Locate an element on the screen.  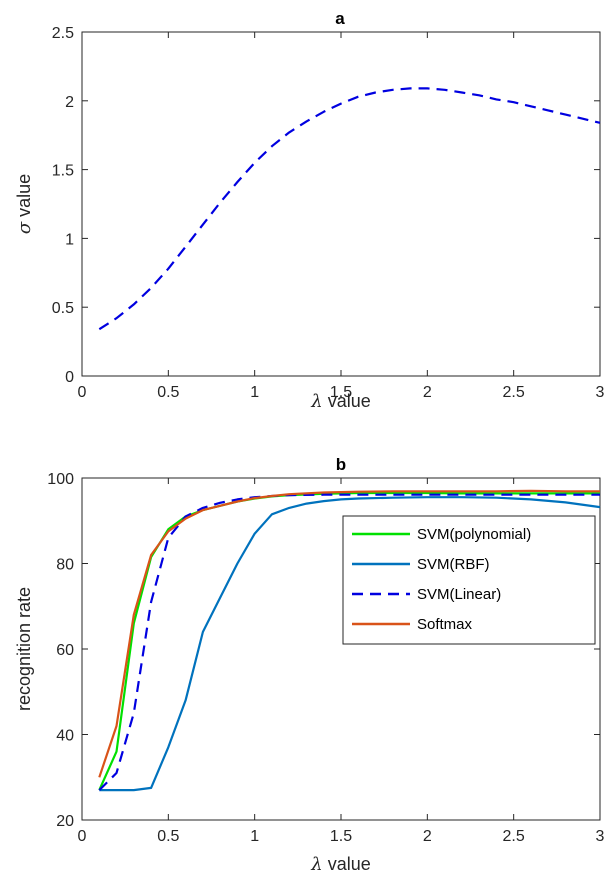
panel-b-x-tick-label: 3 is located at coordinates (600, 836).